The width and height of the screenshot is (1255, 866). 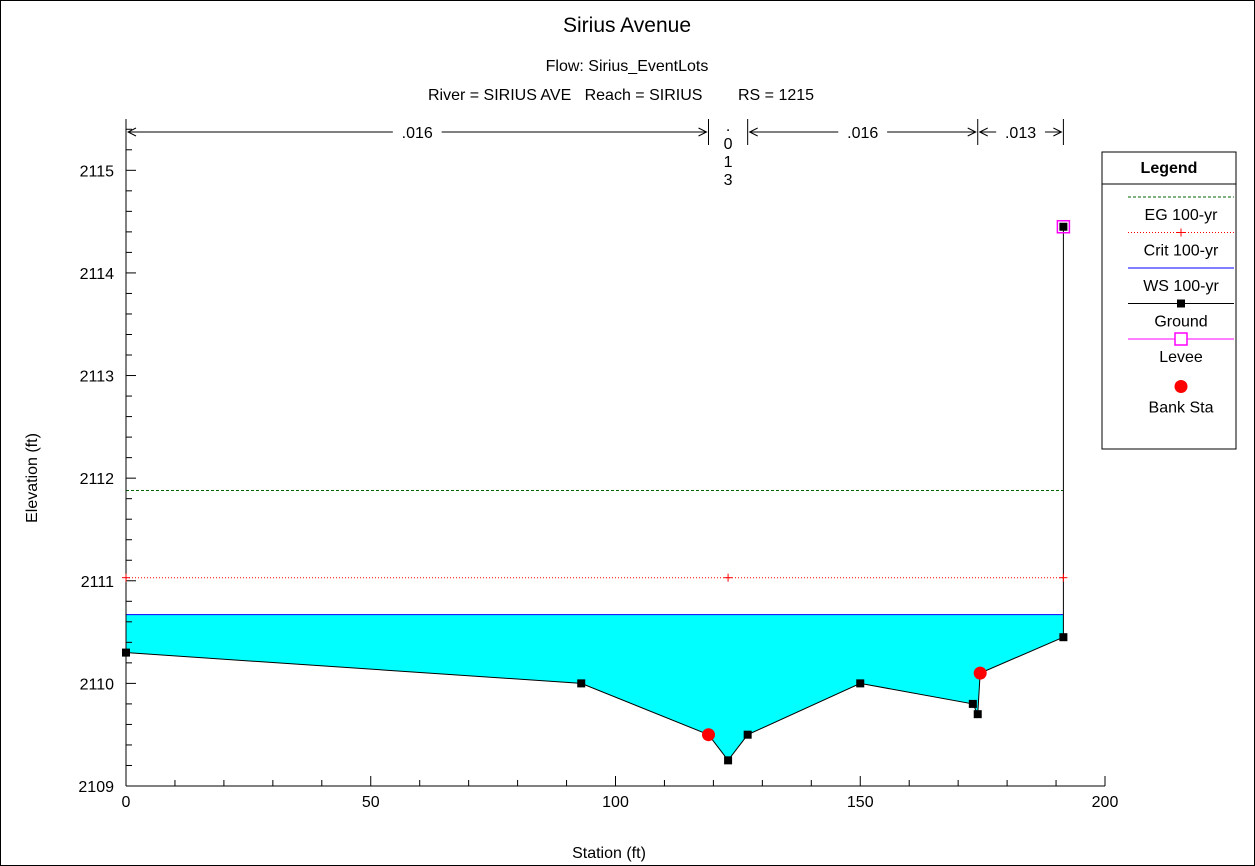 What do you see at coordinates (594, 153) in the screenshot?
I see `manning-n-layer: .016.013.016.013` at bounding box center [594, 153].